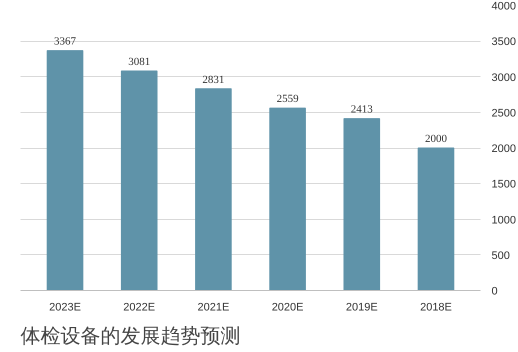  Describe the element at coordinates (504, 220) in the screenshot. I see `y-tick-label: 1000` at that location.